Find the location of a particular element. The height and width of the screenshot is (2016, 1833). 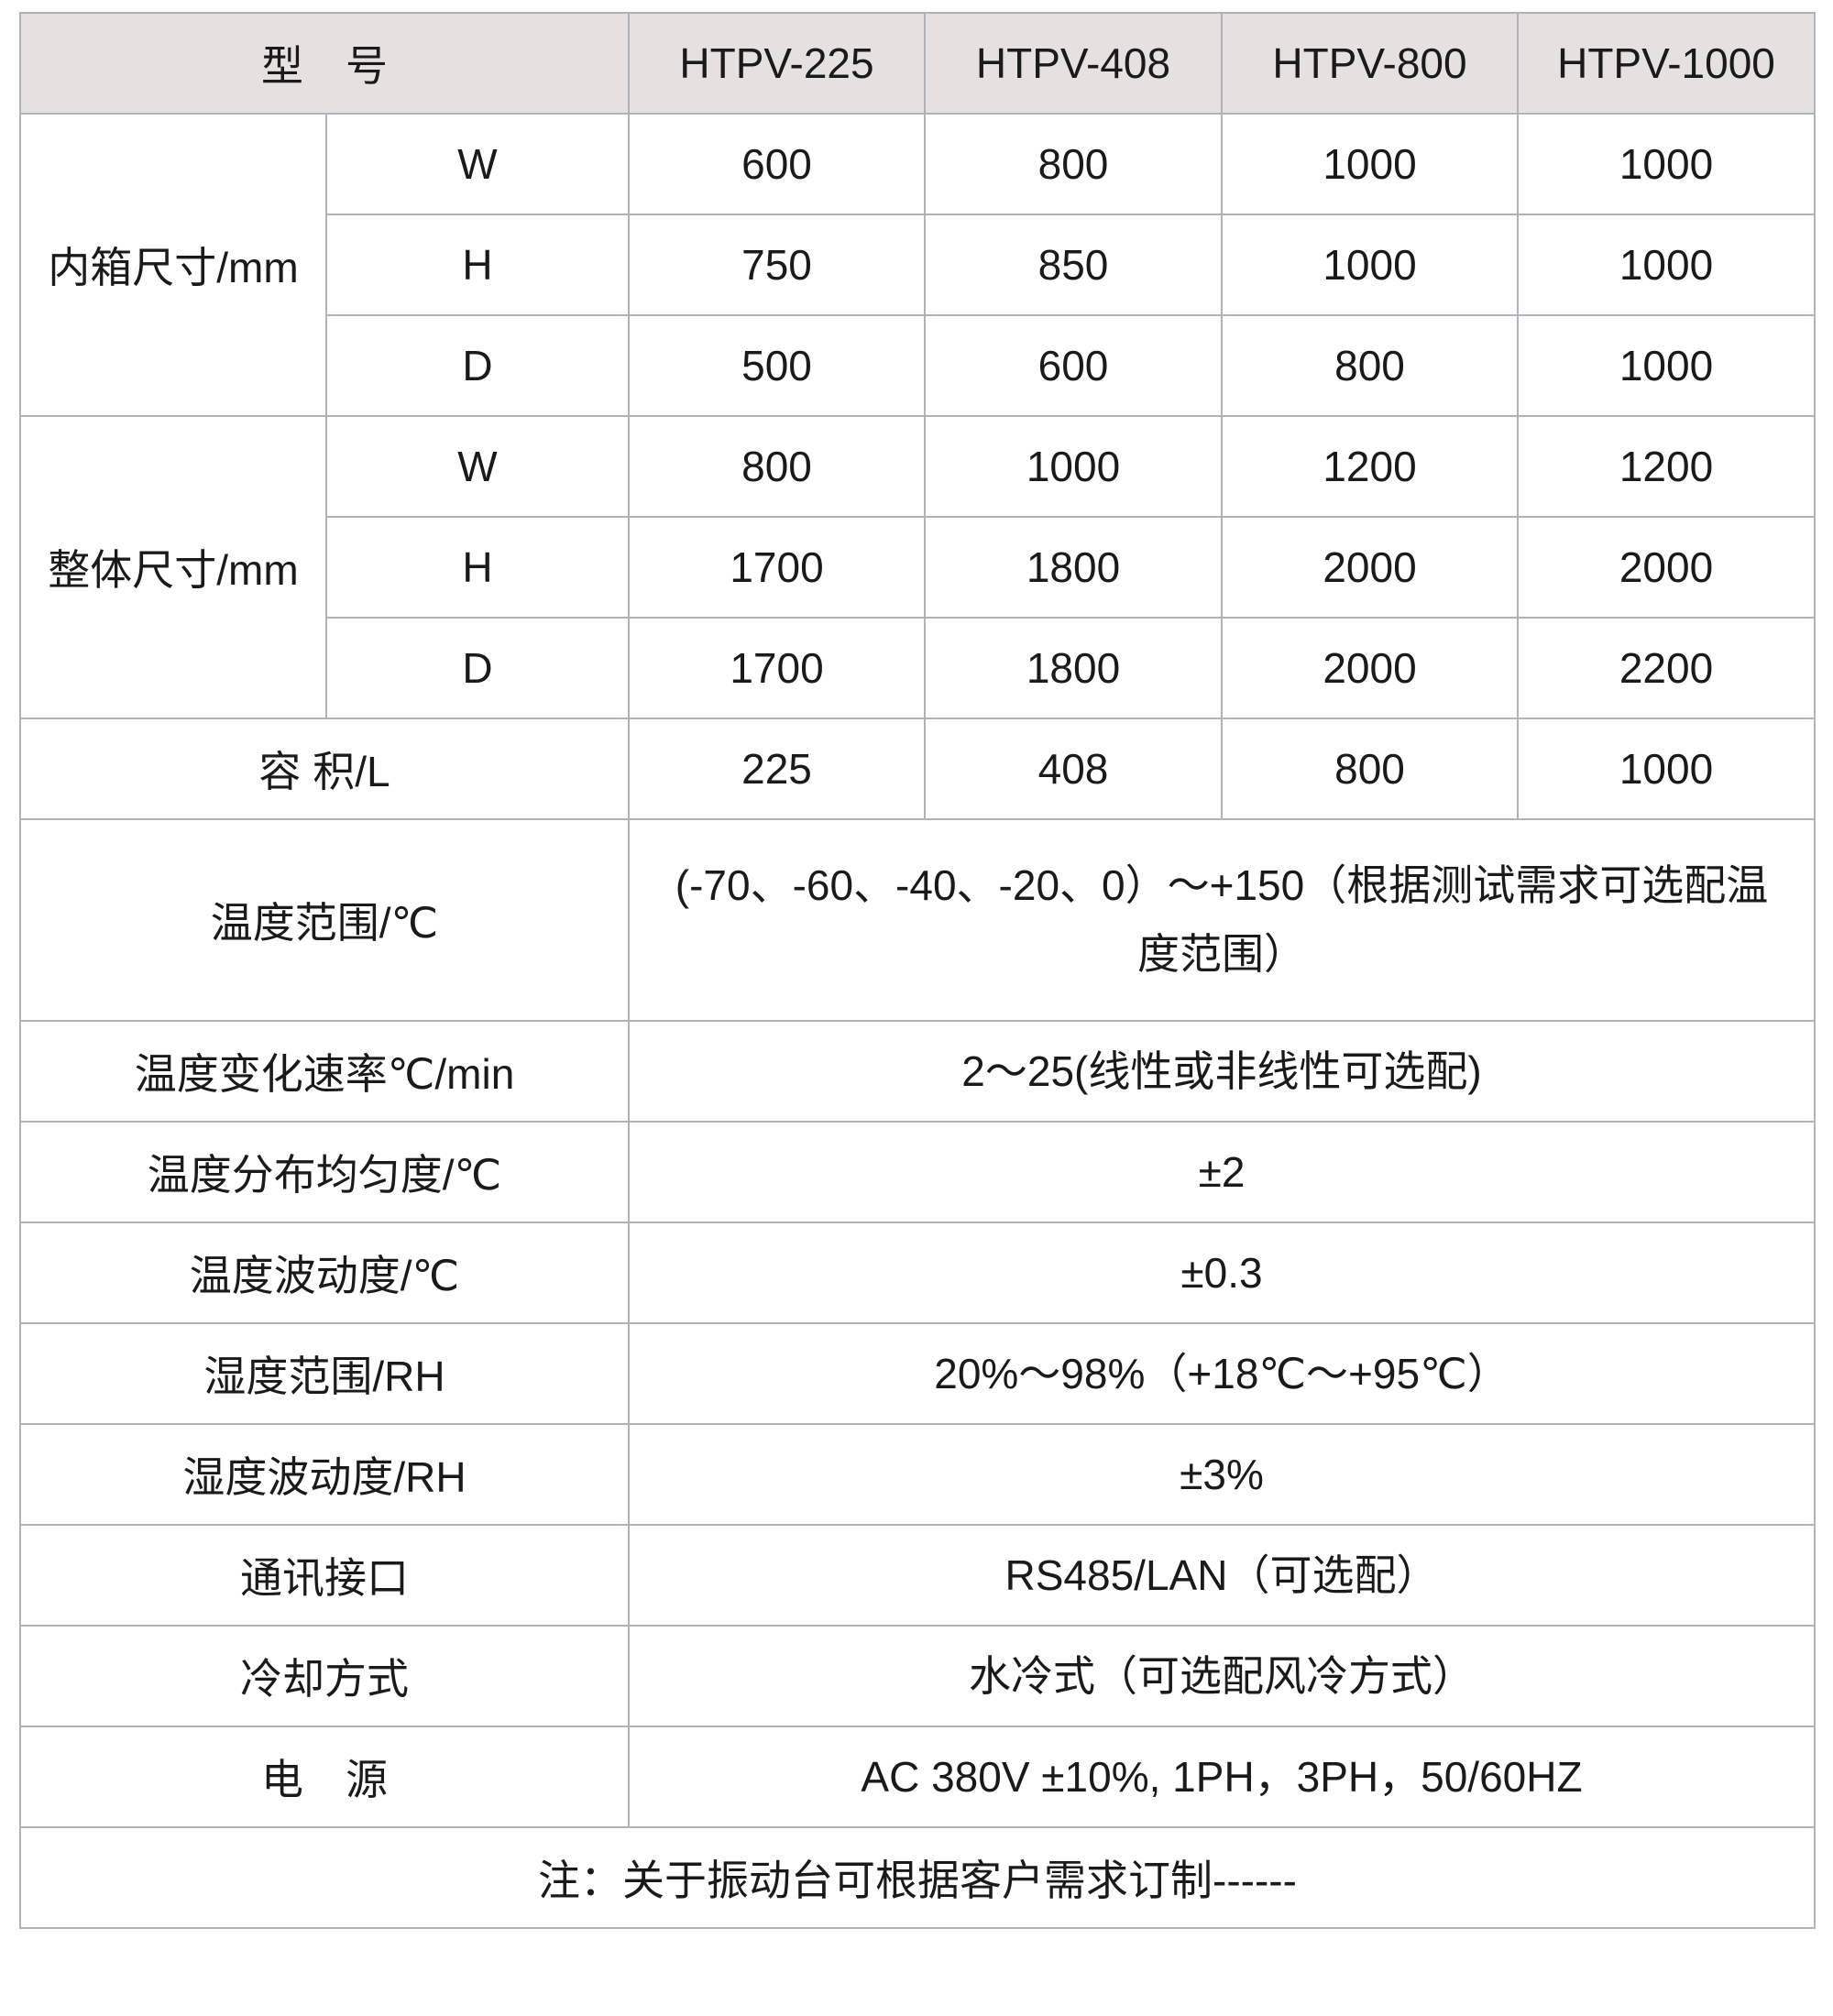

value-cell: 750 is located at coordinates (777, 265).